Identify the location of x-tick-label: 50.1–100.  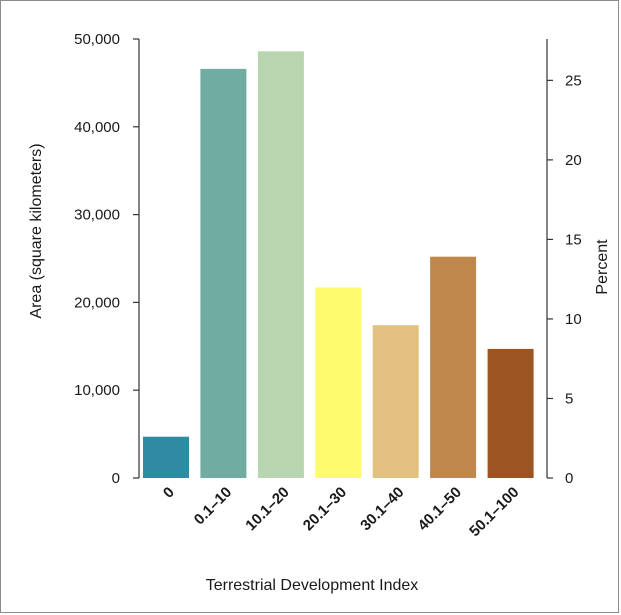
(494, 512).